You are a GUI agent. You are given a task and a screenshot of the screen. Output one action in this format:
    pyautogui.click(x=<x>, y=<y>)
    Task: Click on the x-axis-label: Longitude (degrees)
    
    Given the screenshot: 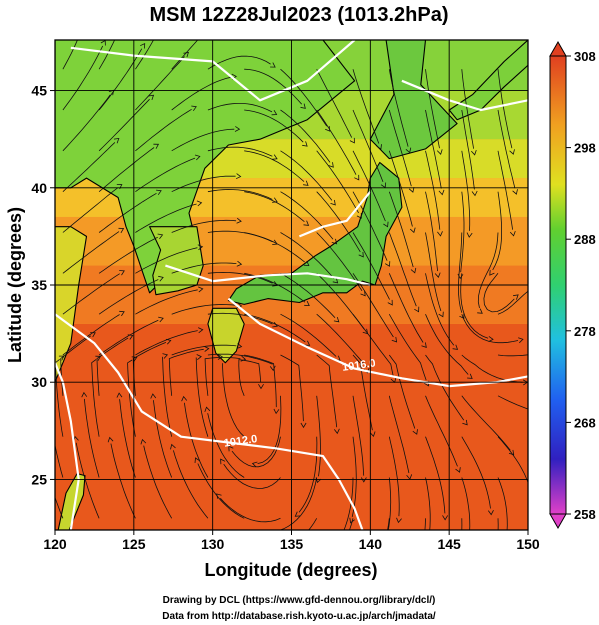 What is the action you would take?
    pyautogui.click(x=290, y=570)
    